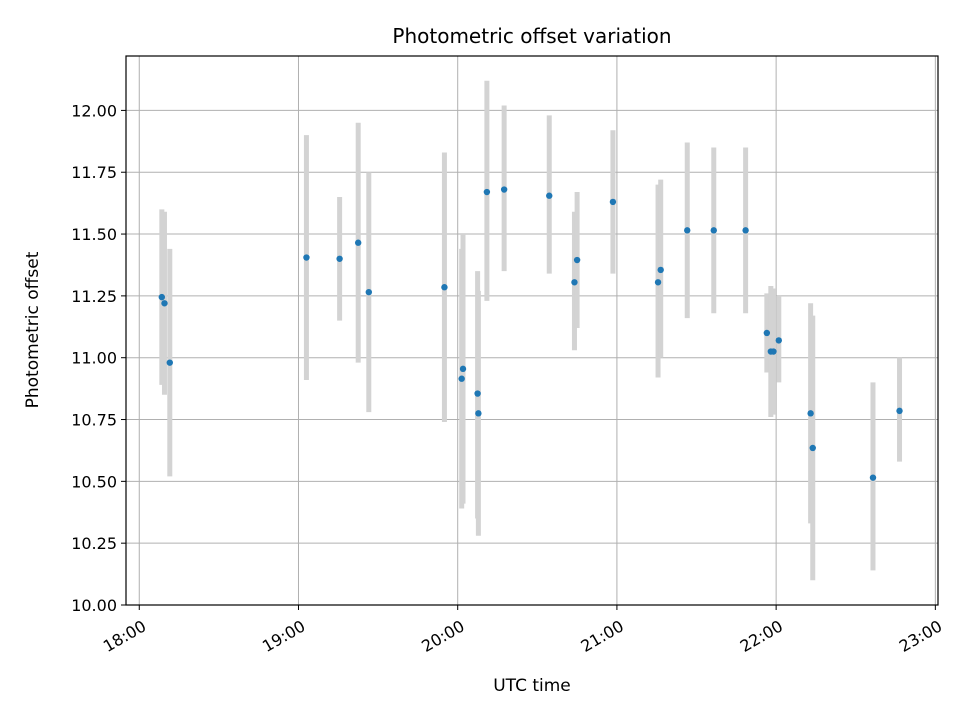 The height and width of the screenshot is (720, 960). I want to click on y-tick-label: 10.50, so click(94, 481).